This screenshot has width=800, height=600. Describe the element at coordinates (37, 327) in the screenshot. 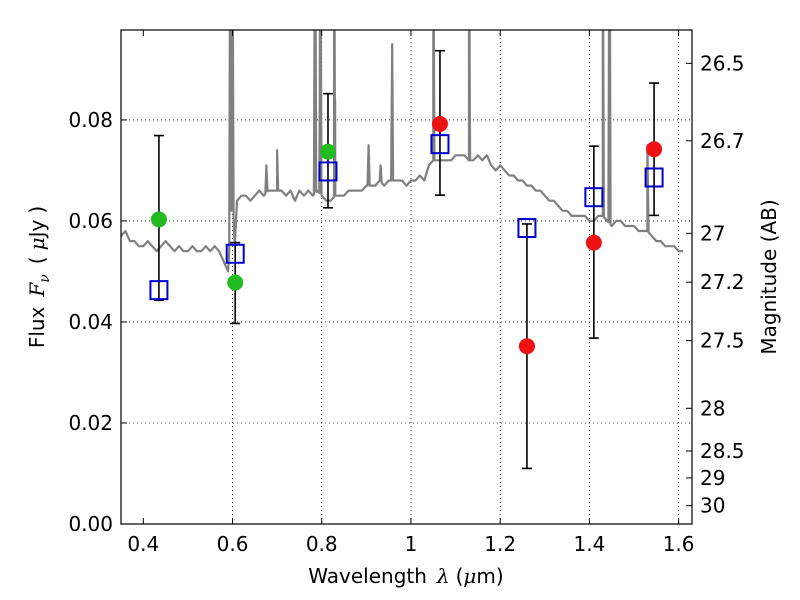

I see `y-axis-label-prefix: Flux` at that location.